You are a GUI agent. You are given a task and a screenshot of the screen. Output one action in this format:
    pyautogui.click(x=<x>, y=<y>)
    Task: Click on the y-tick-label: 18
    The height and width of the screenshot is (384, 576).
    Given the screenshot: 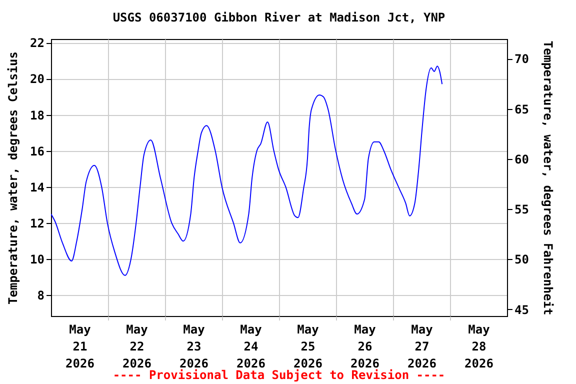 What is the action you would take?
    pyautogui.click(x=37, y=115)
    